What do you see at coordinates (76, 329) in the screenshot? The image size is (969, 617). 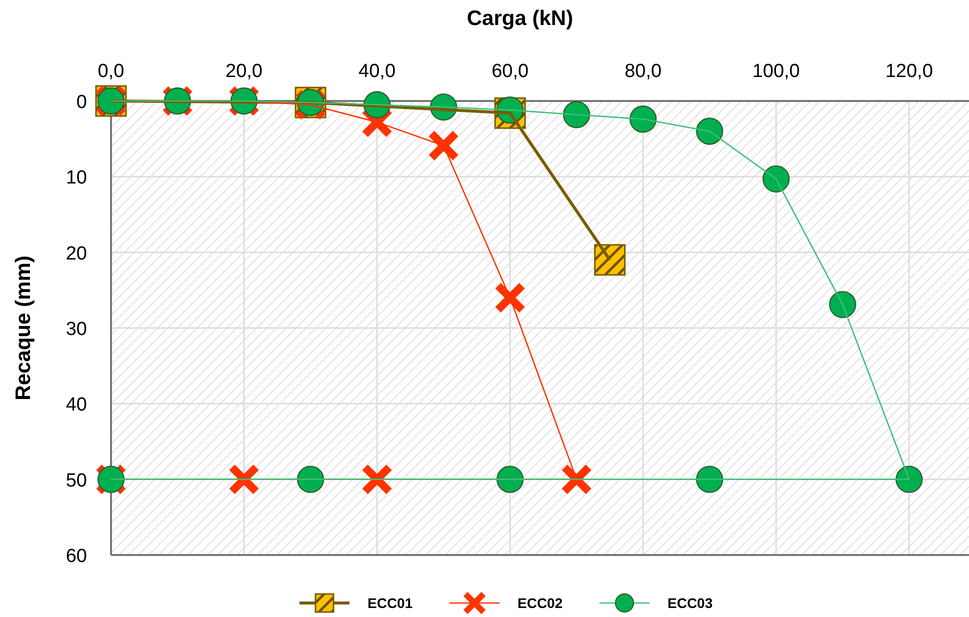 I see `y-tick-label: 30` at bounding box center [76, 329].